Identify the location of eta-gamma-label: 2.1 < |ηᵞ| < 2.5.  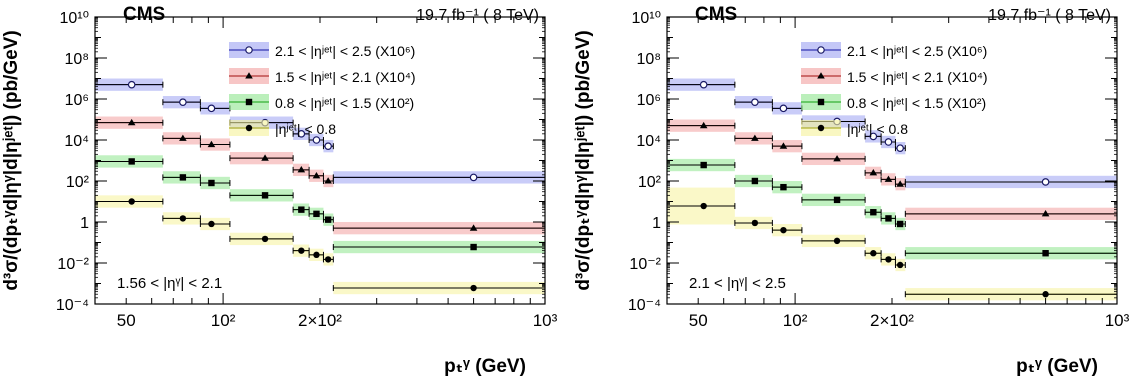
(737, 283).